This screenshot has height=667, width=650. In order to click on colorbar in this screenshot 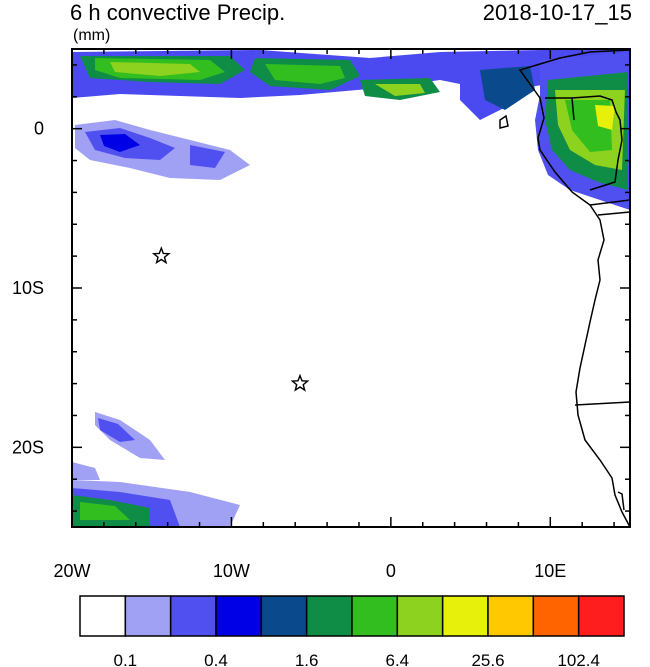, I will do `click(352, 616)`.